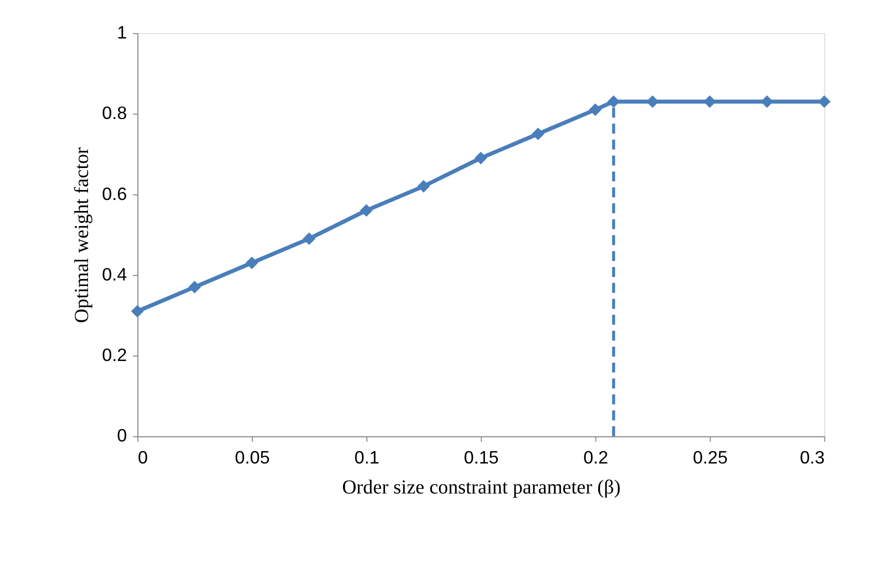 This screenshot has height=577, width=881. What do you see at coordinates (481, 458) in the screenshot?
I see `x-tick-label: 0.15` at bounding box center [481, 458].